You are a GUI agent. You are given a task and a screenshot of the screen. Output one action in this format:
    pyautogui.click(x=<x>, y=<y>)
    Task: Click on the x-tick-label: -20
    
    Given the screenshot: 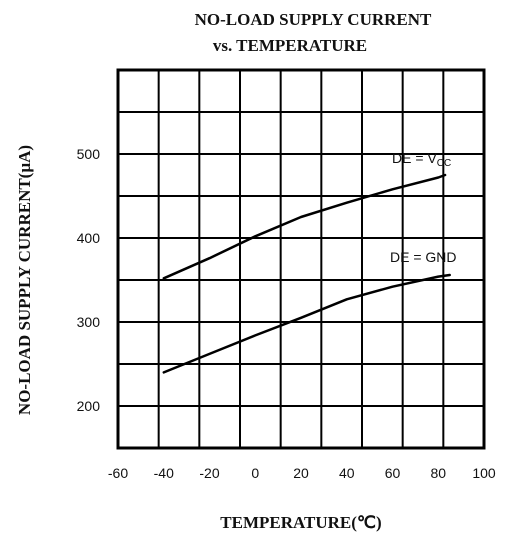 What is the action you would take?
    pyautogui.click(x=209, y=473)
    